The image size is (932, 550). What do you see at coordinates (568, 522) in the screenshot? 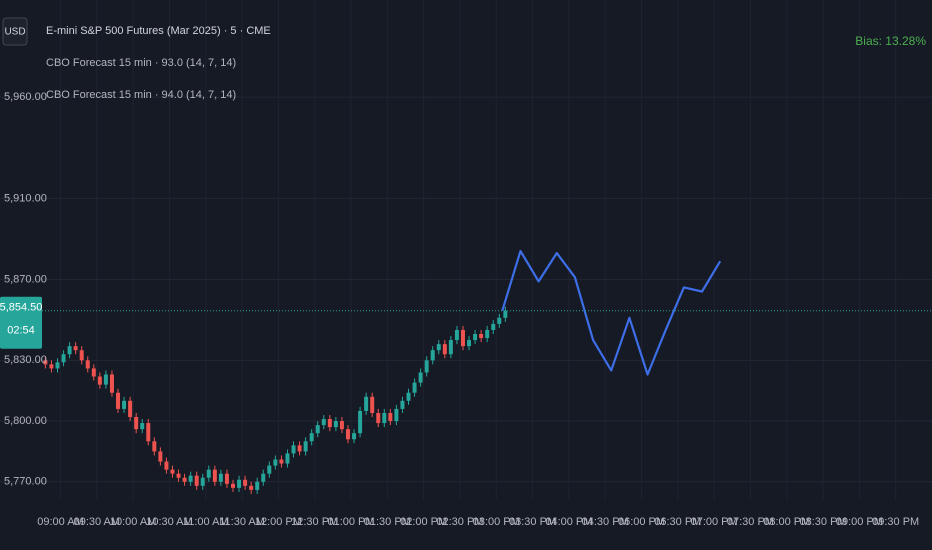
I see `x-tick-label: 04:00 PM` at bounding box center [568, 522].